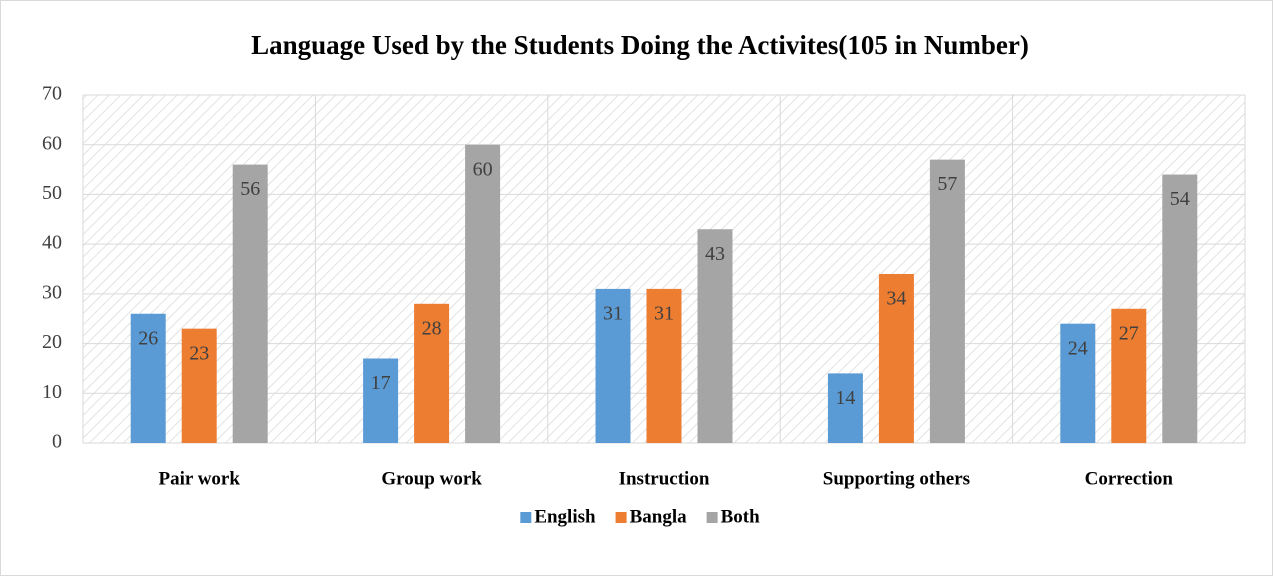  Describe the element at coordinates (52, 342) in the screenshot. I see `y-tick-label: 20` at that location.